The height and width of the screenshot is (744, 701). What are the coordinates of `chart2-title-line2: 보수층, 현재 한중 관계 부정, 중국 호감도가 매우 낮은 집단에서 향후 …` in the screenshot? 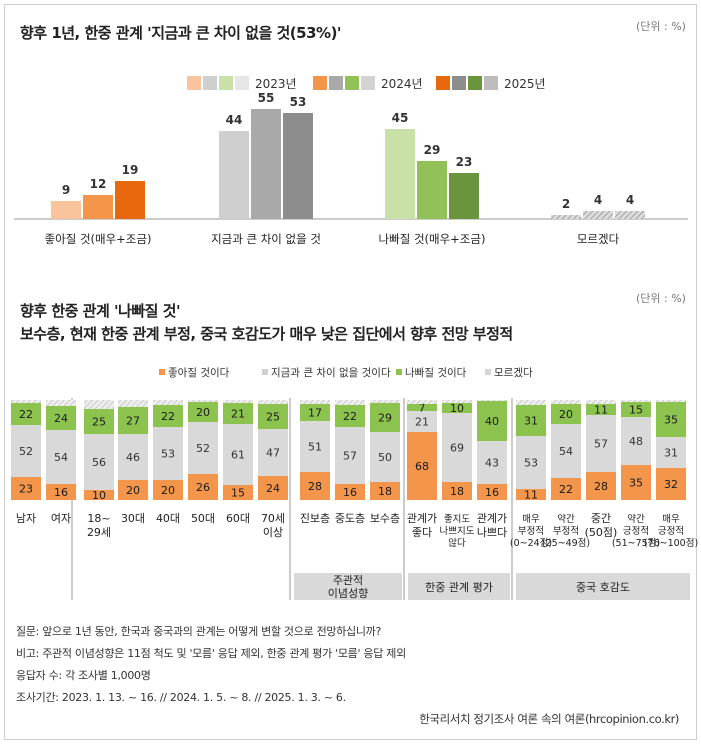 It's located at (266, 334).